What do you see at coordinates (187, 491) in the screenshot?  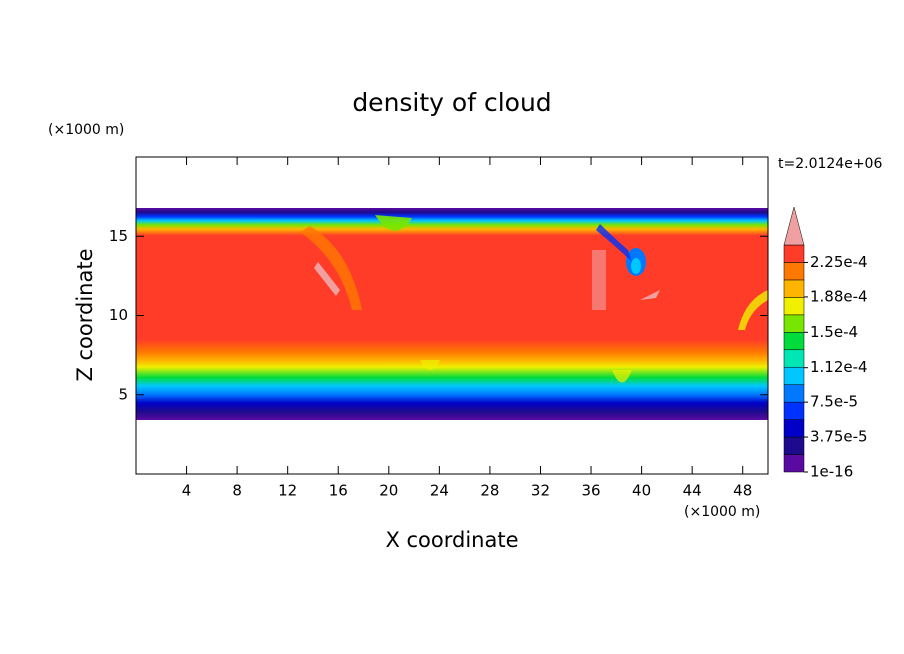 I see `x-tick-label: 4` at bounding box center [187, 491].